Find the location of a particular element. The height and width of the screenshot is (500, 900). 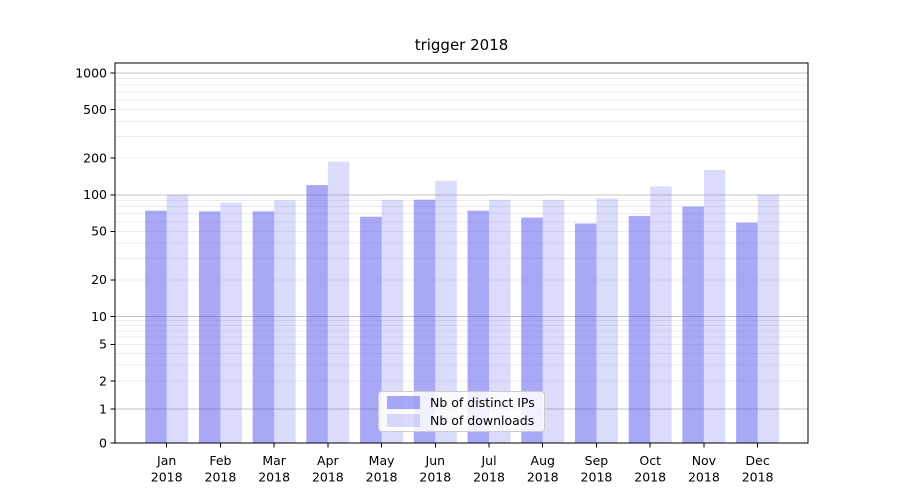

x-tick-label-month: Apr is located at coordinates (328, 460).